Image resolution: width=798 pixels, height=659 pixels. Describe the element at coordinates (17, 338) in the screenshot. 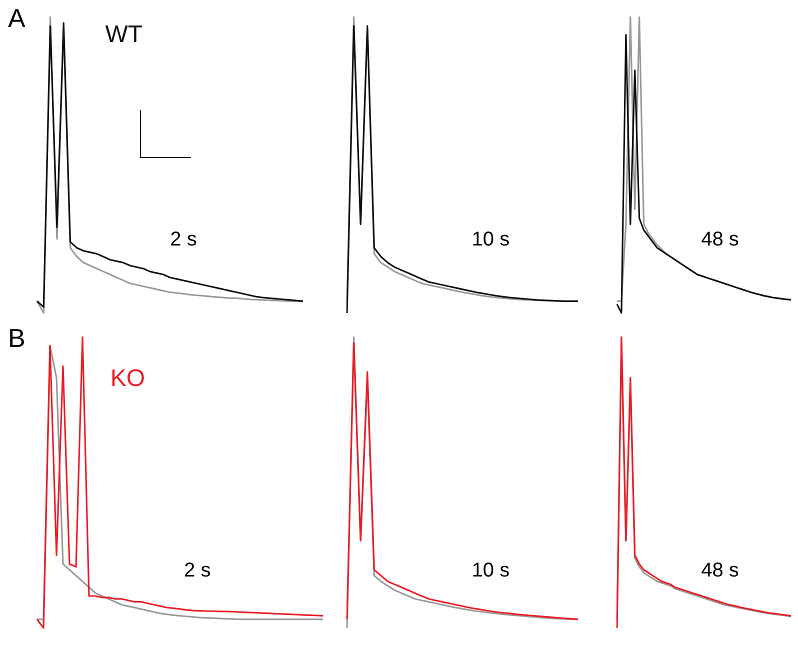

I see `text: B` at that location.